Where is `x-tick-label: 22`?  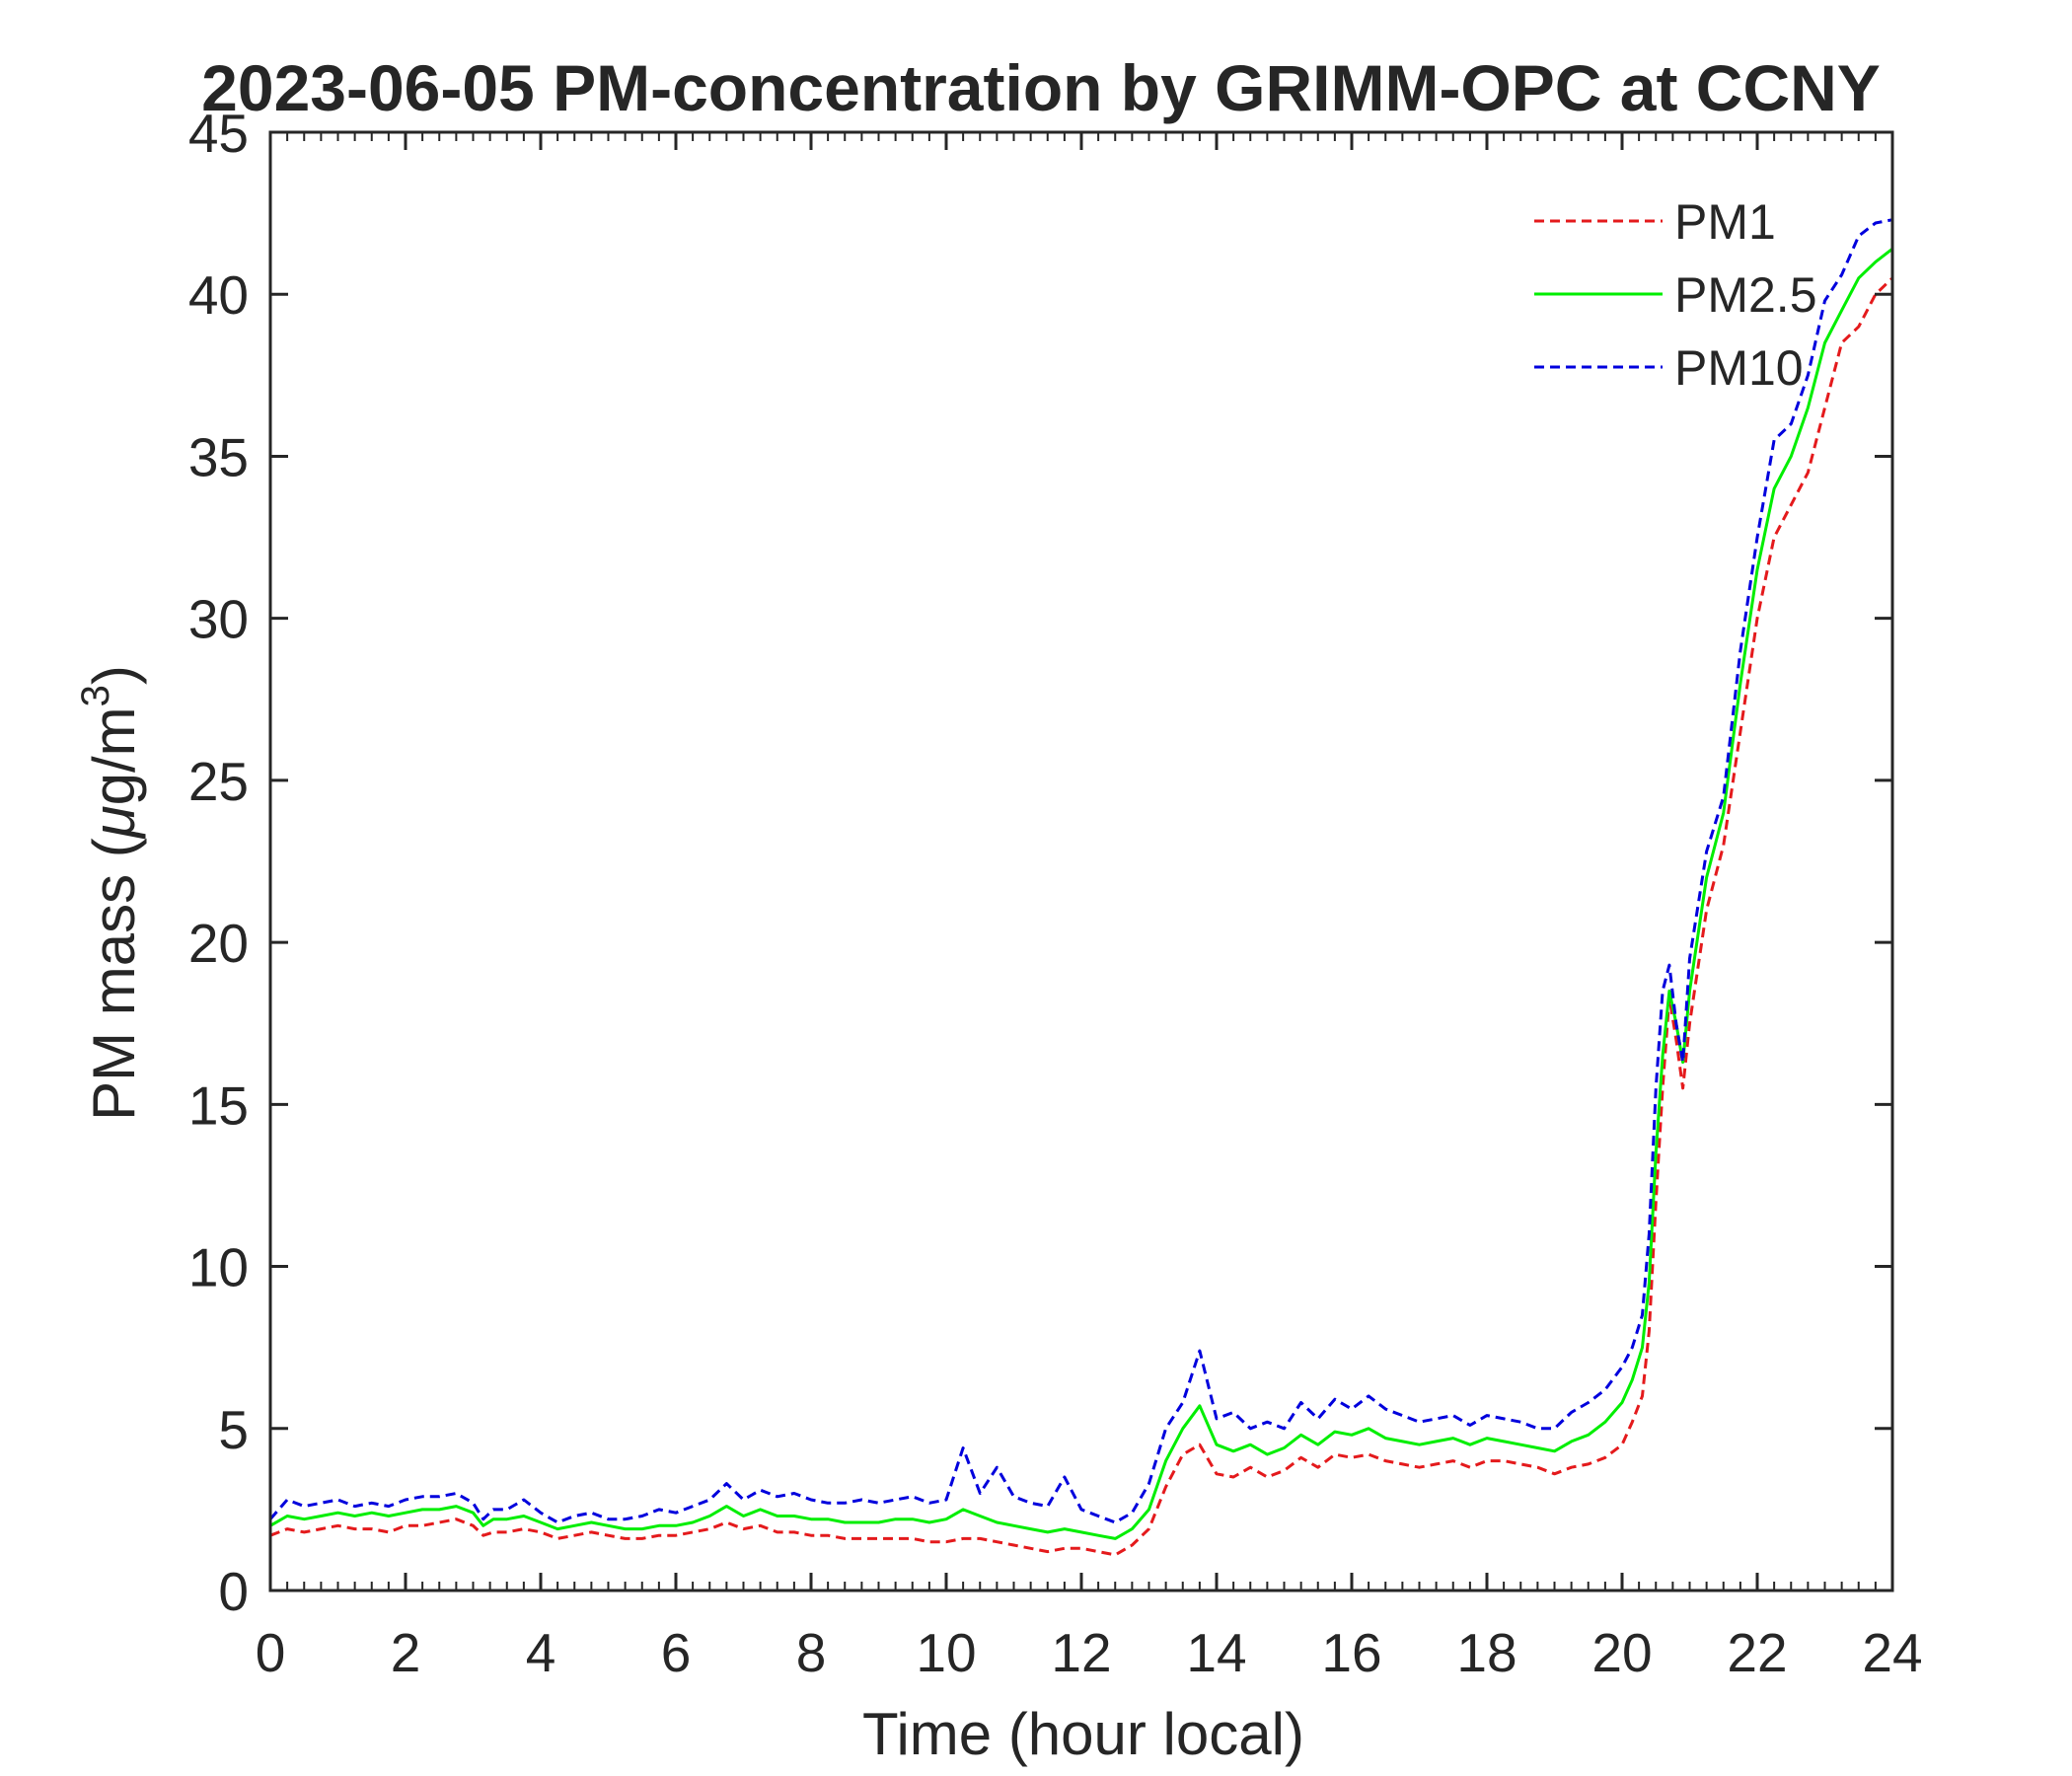 x-tick-label: 22 is located at coordinates (1757, 1653).